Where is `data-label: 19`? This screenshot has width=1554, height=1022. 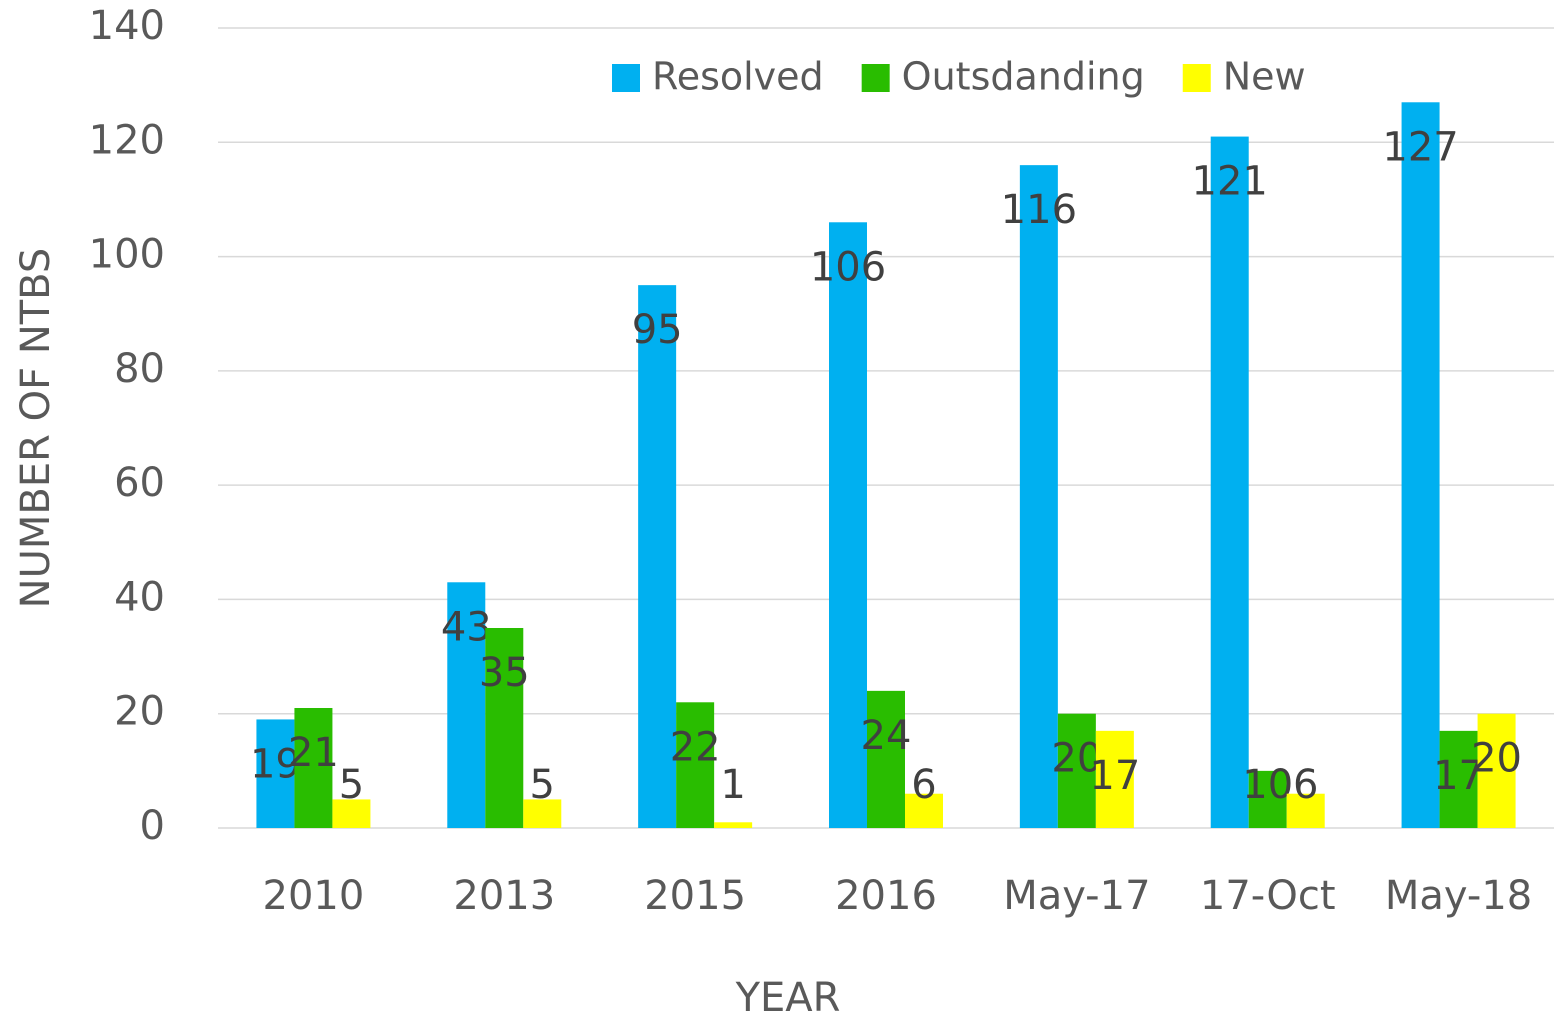
data-label: 19 is located at coordinates (275, 764).